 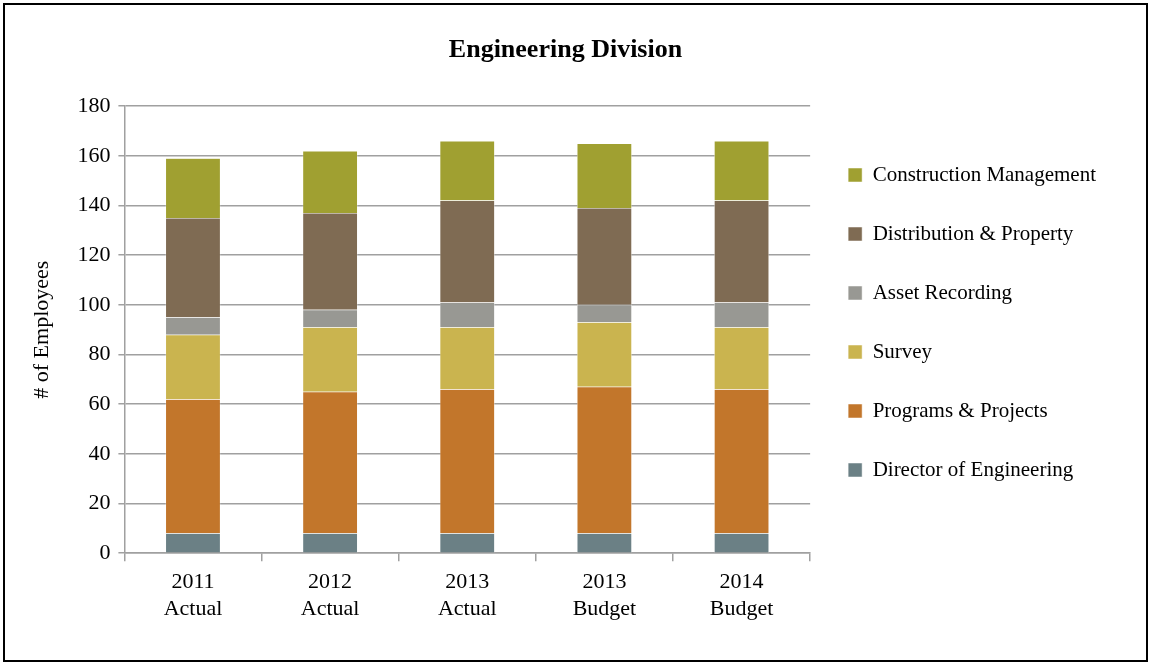 I want to click on y-tick-label: 160, so click(x=94, y=154).